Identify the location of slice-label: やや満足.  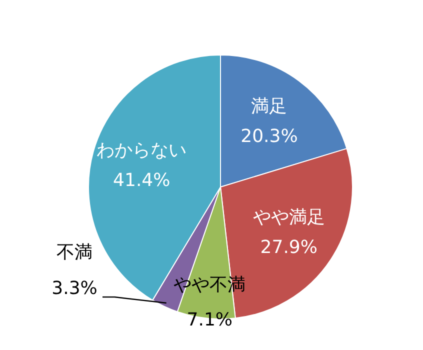
(288, 217).